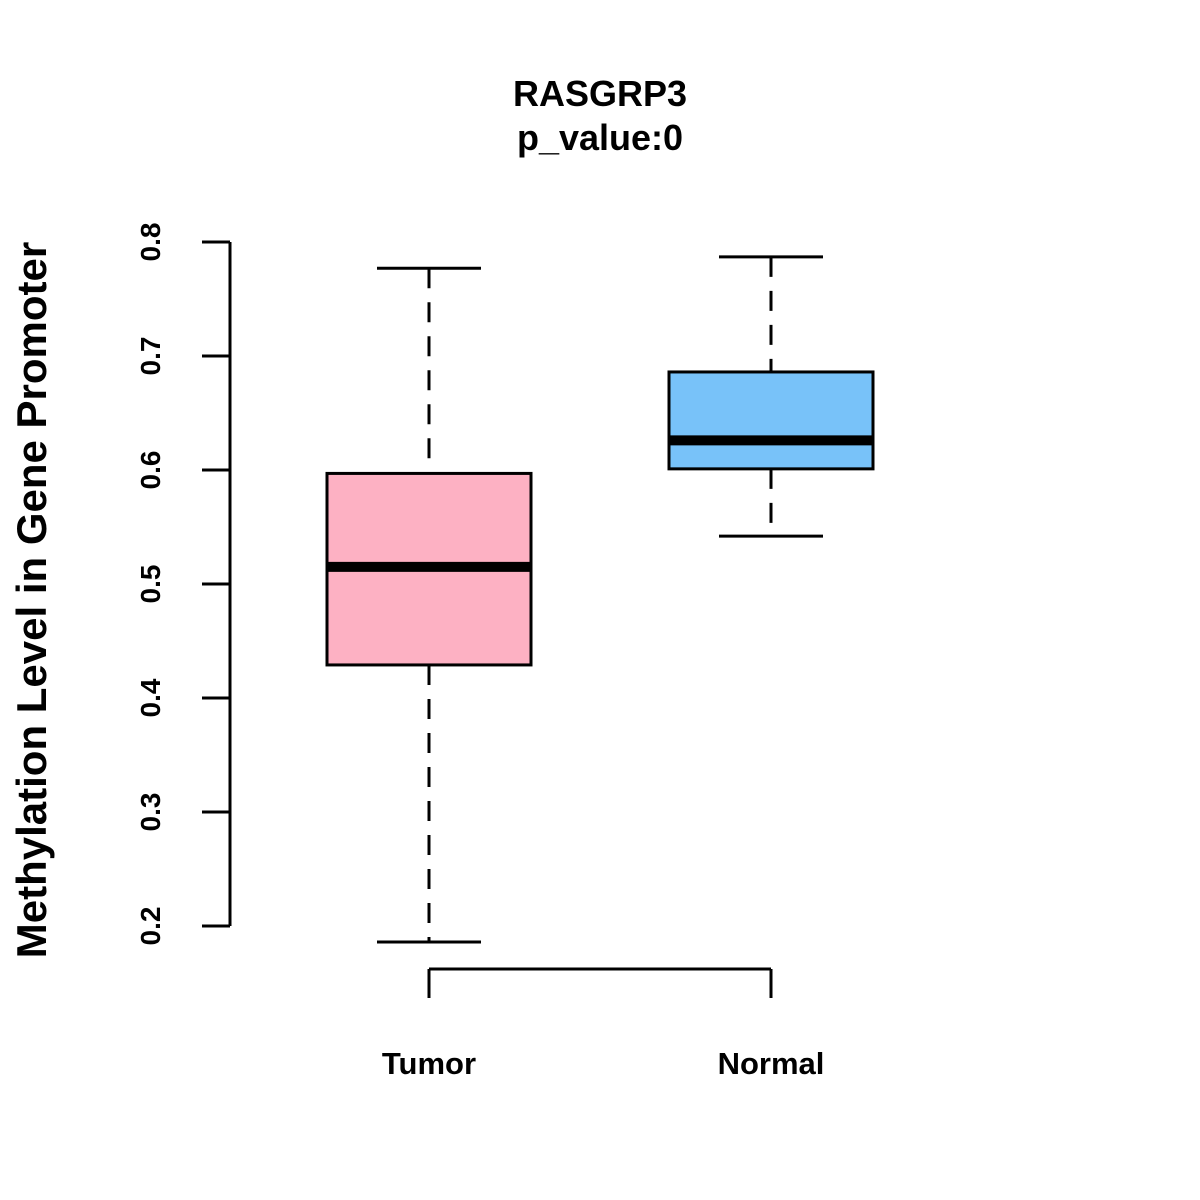 The image size is (1200, 1200). What do you see at coordinates (771, 1063) in the screenshot?
I see `x-category-label: Normal` at bounding box center [771, 1063].